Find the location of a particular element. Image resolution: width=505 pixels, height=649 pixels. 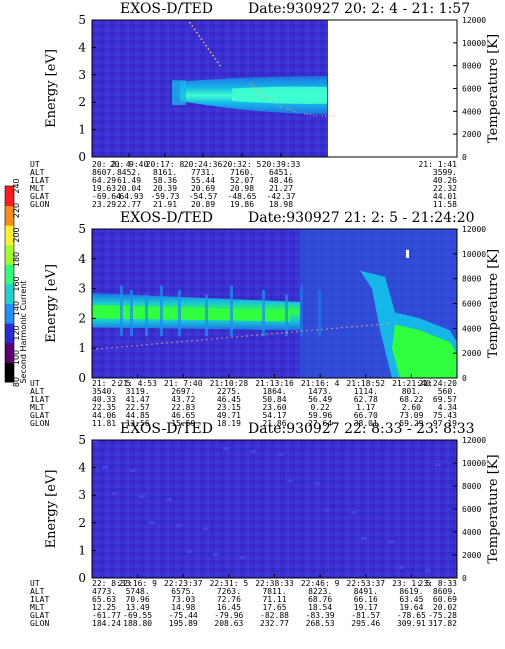

ephemeris-value: 44.85 is located at coordinates (138, 415).